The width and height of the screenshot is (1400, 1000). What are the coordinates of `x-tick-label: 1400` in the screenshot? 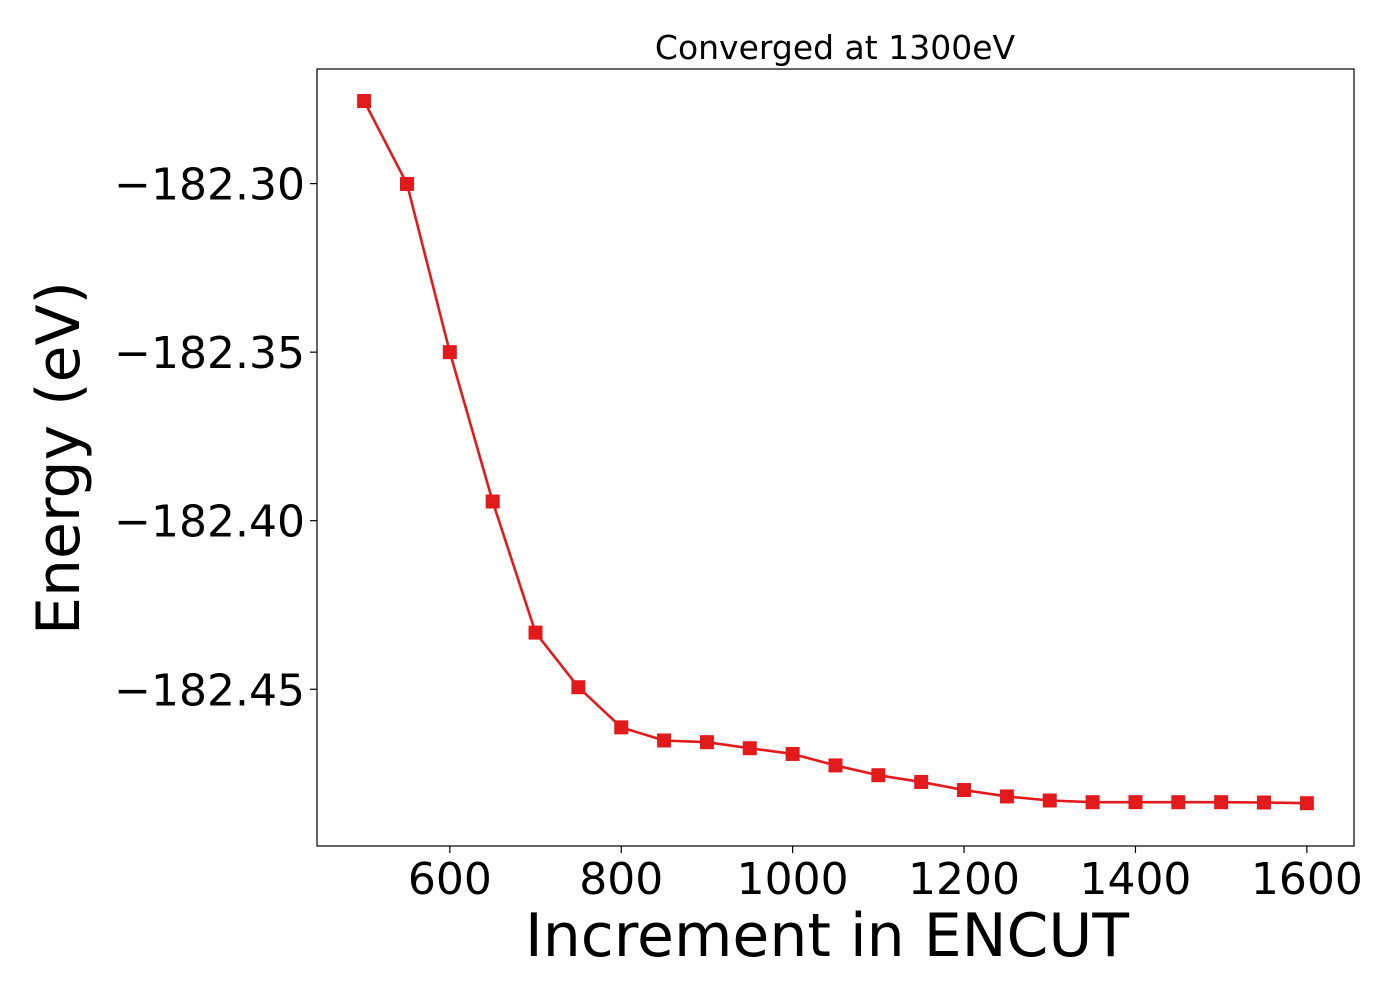 It's located at (1135, 879).